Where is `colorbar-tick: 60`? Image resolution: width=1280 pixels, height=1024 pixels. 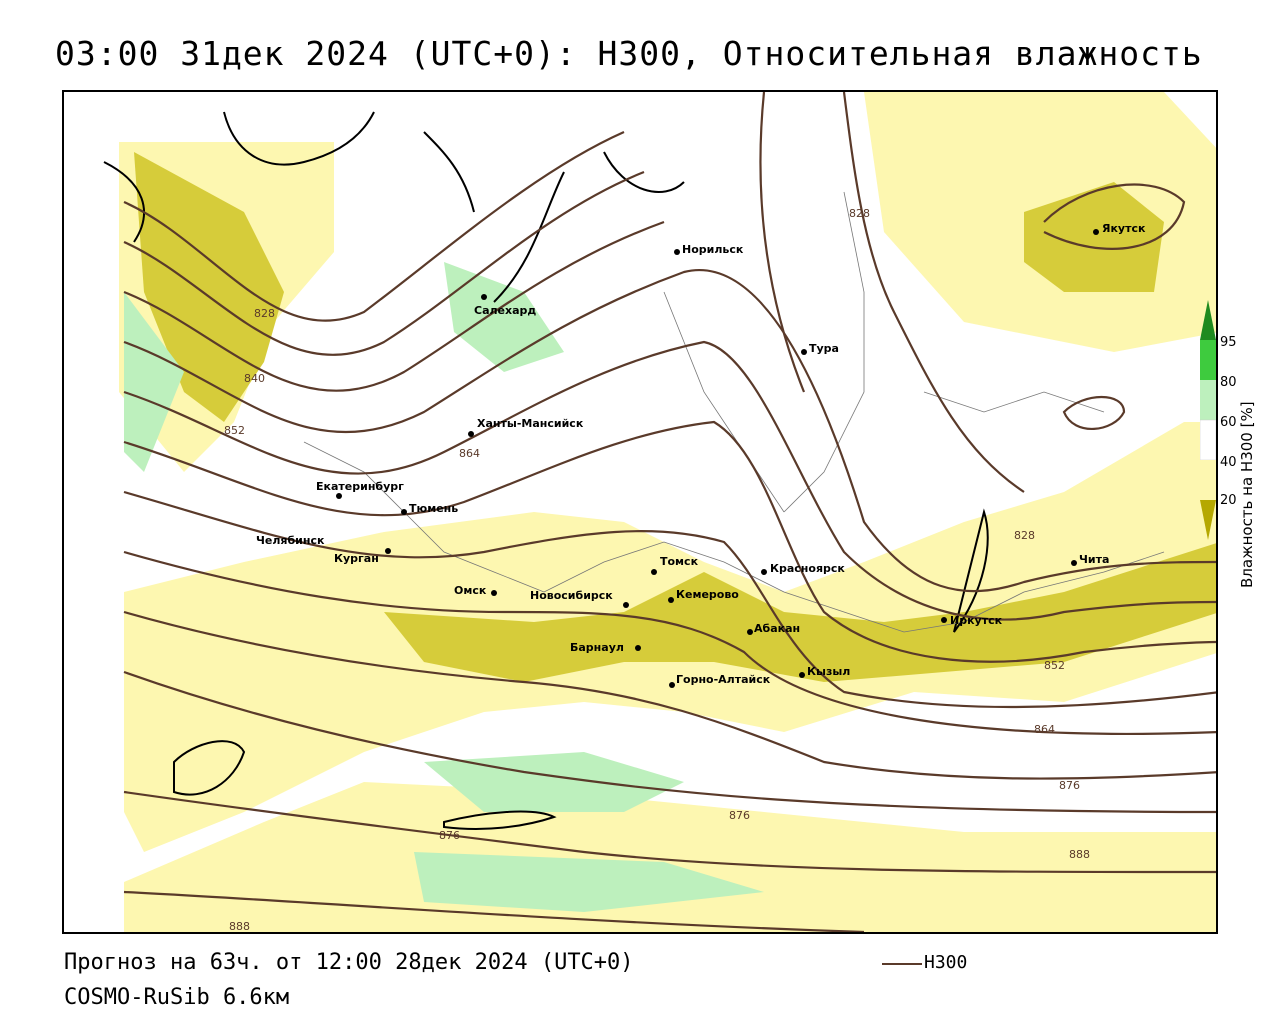
colorbar-tick: 60 is located at coordinates (1228, 422).